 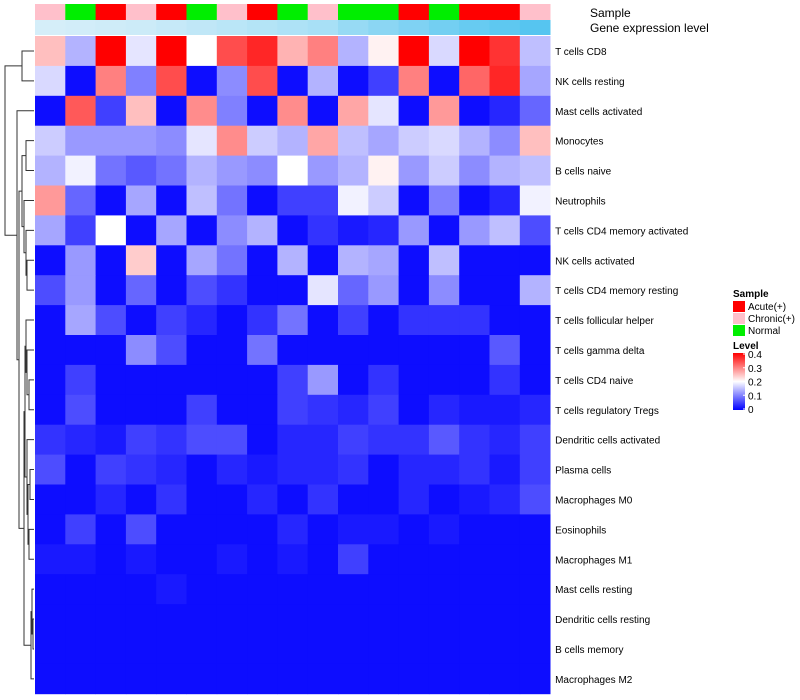 I want to click on level-tick-label: 0.3, so click(x=755, y=369).